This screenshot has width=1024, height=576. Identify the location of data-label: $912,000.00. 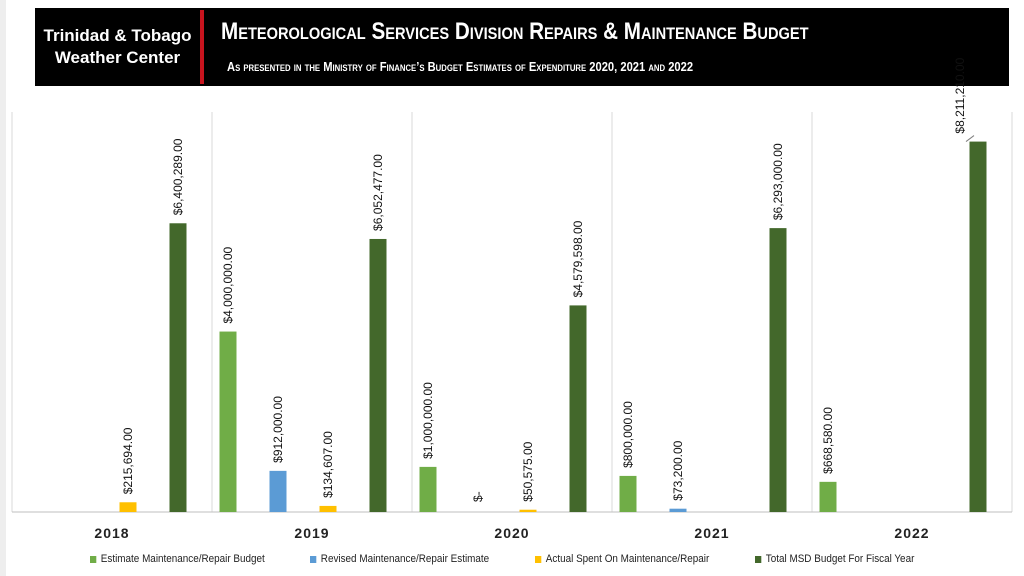
(278, 429).